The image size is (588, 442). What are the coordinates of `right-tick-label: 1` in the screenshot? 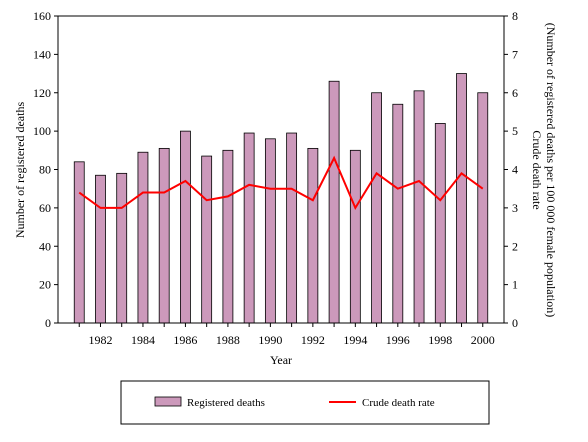 It's located at (515, 285).